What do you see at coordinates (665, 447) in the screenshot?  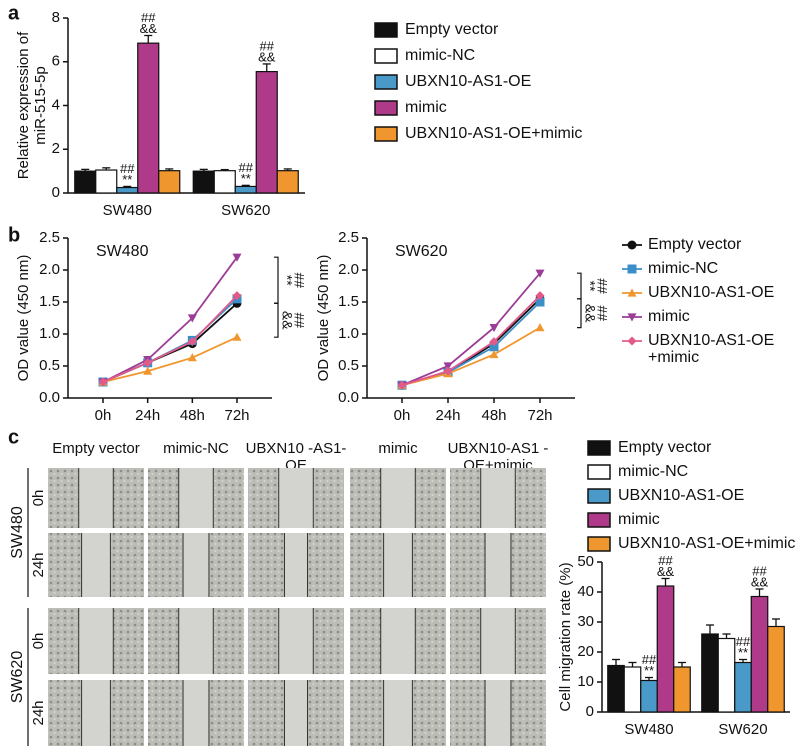 I see `legend-label: Empty vector` at bounding box center [665, 447].